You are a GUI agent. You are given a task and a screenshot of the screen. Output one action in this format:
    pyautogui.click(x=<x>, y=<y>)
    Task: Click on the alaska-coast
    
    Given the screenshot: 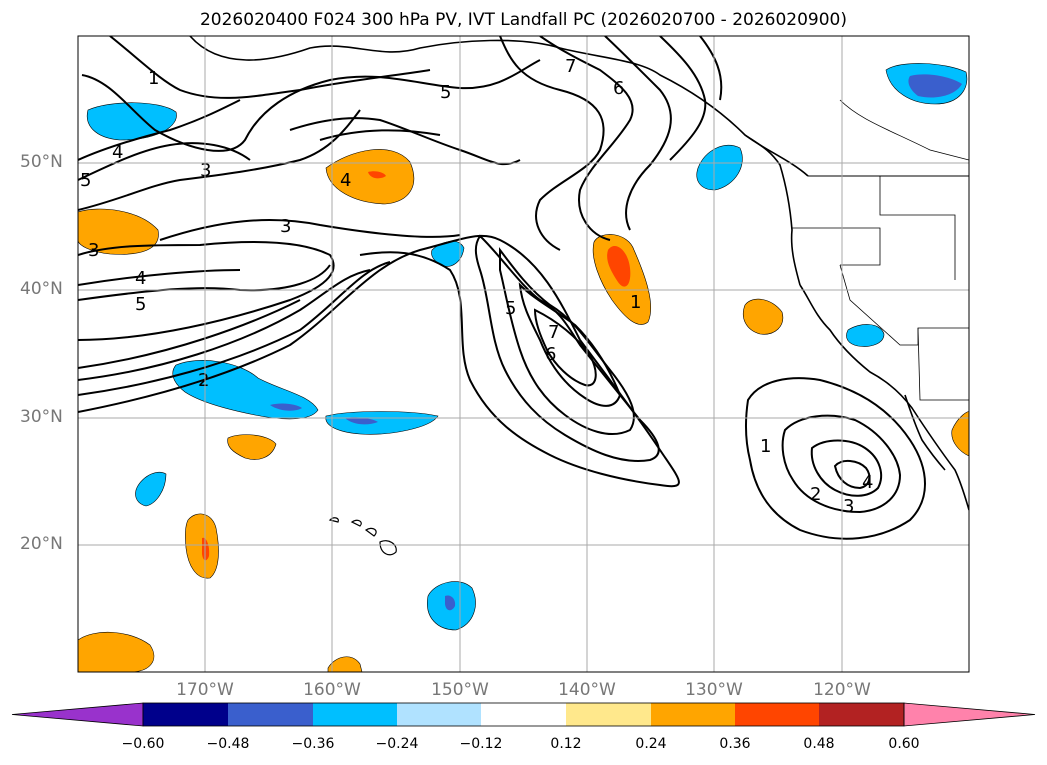 What is the action you would take?
    pyautogui.click(x=499, y=106)
    